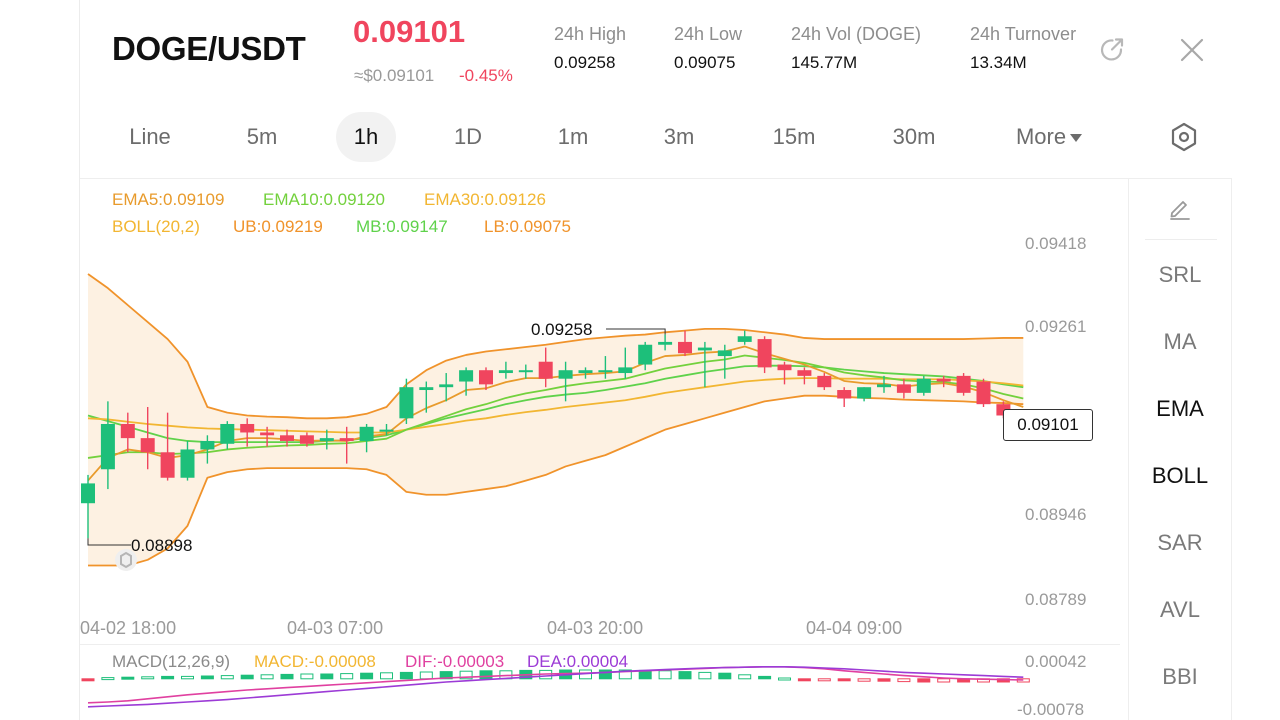  What do you see at coordinates (679, 136) in the screenshot?
I see `tab-3m: 3m` at bounding box center [679, 136].